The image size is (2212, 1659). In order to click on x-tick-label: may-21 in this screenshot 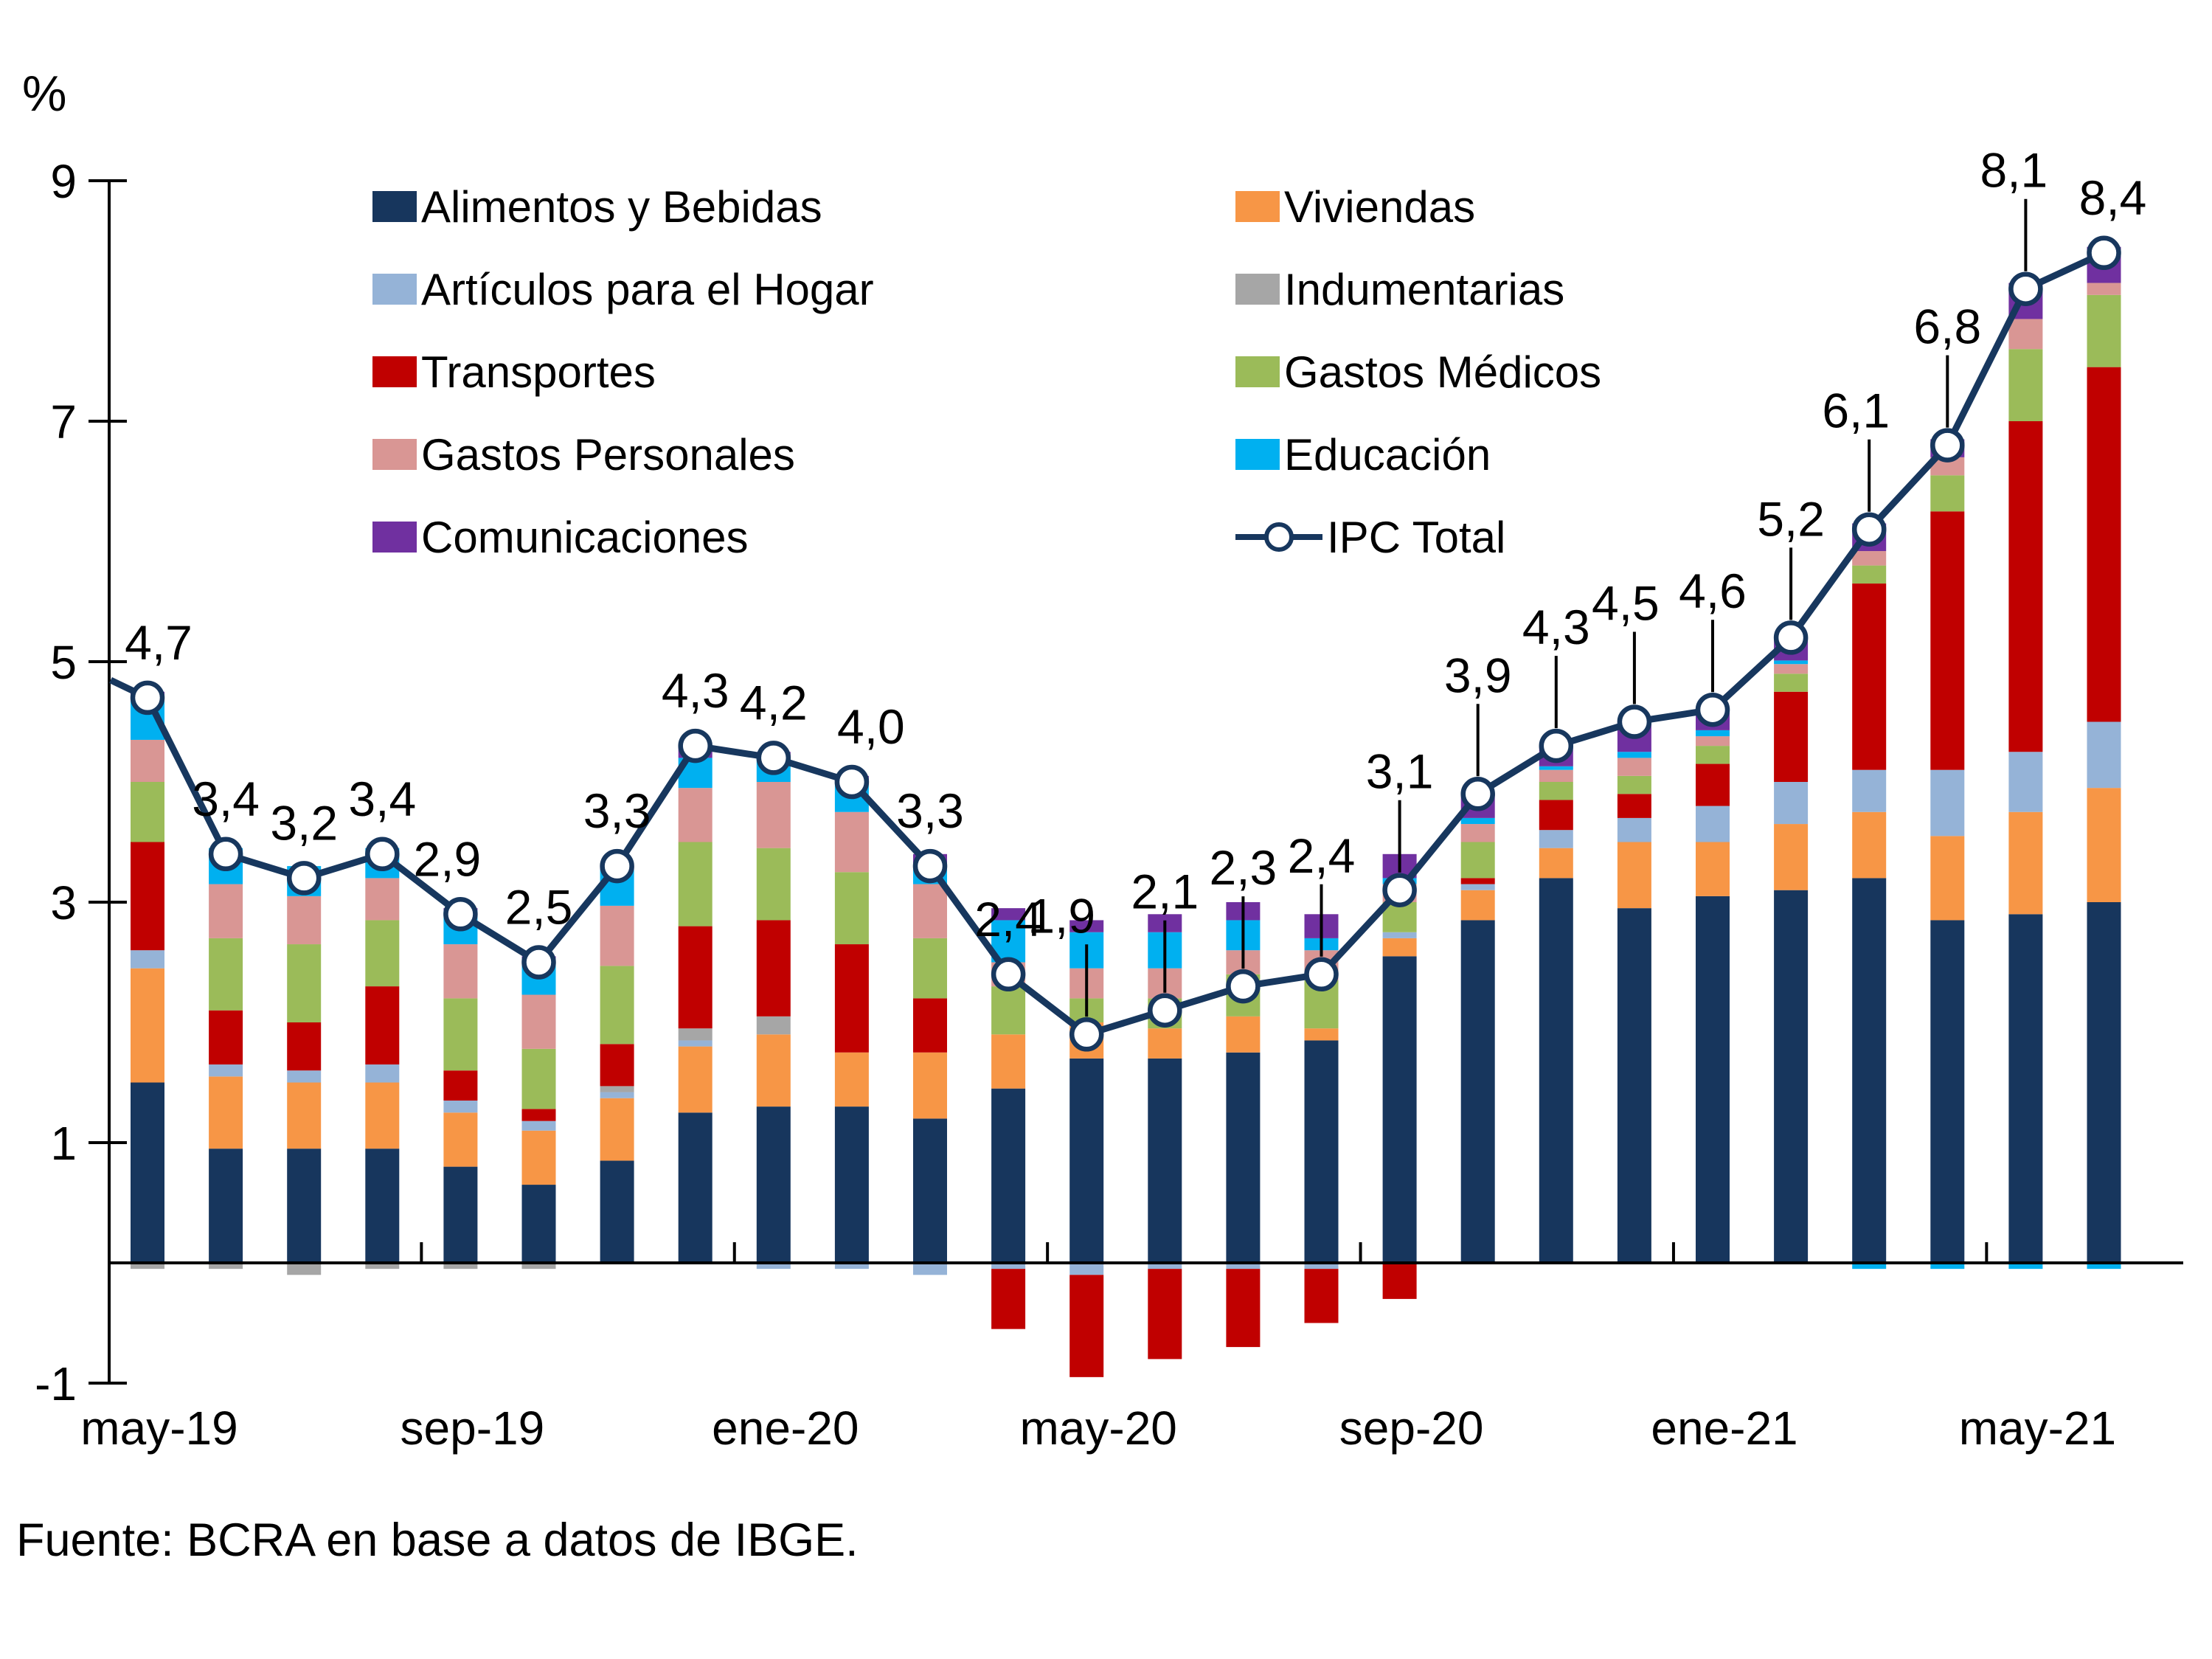, I will do `click(2038, 1428)`.